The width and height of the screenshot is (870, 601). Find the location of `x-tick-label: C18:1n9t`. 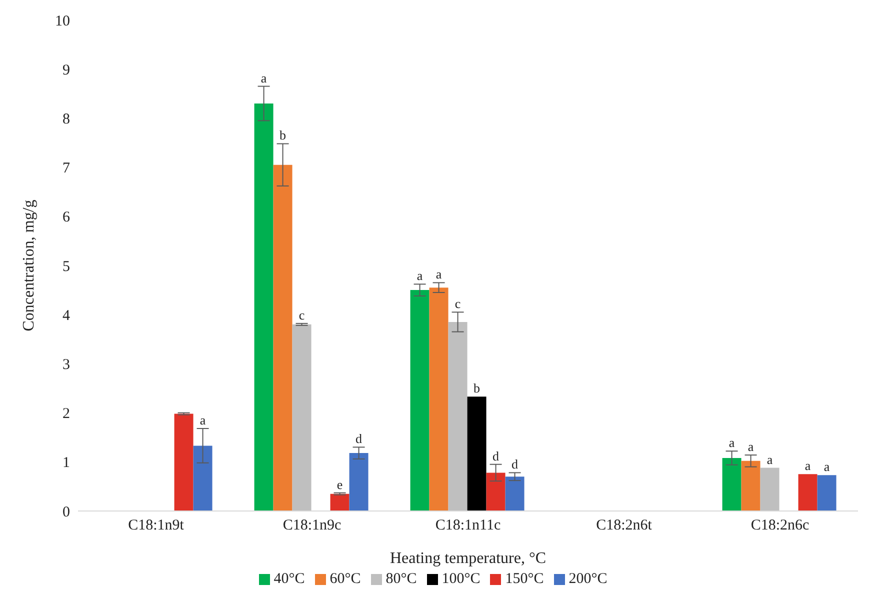

x-tick-label: C18:1n9t is located at coordinates (156, 526).